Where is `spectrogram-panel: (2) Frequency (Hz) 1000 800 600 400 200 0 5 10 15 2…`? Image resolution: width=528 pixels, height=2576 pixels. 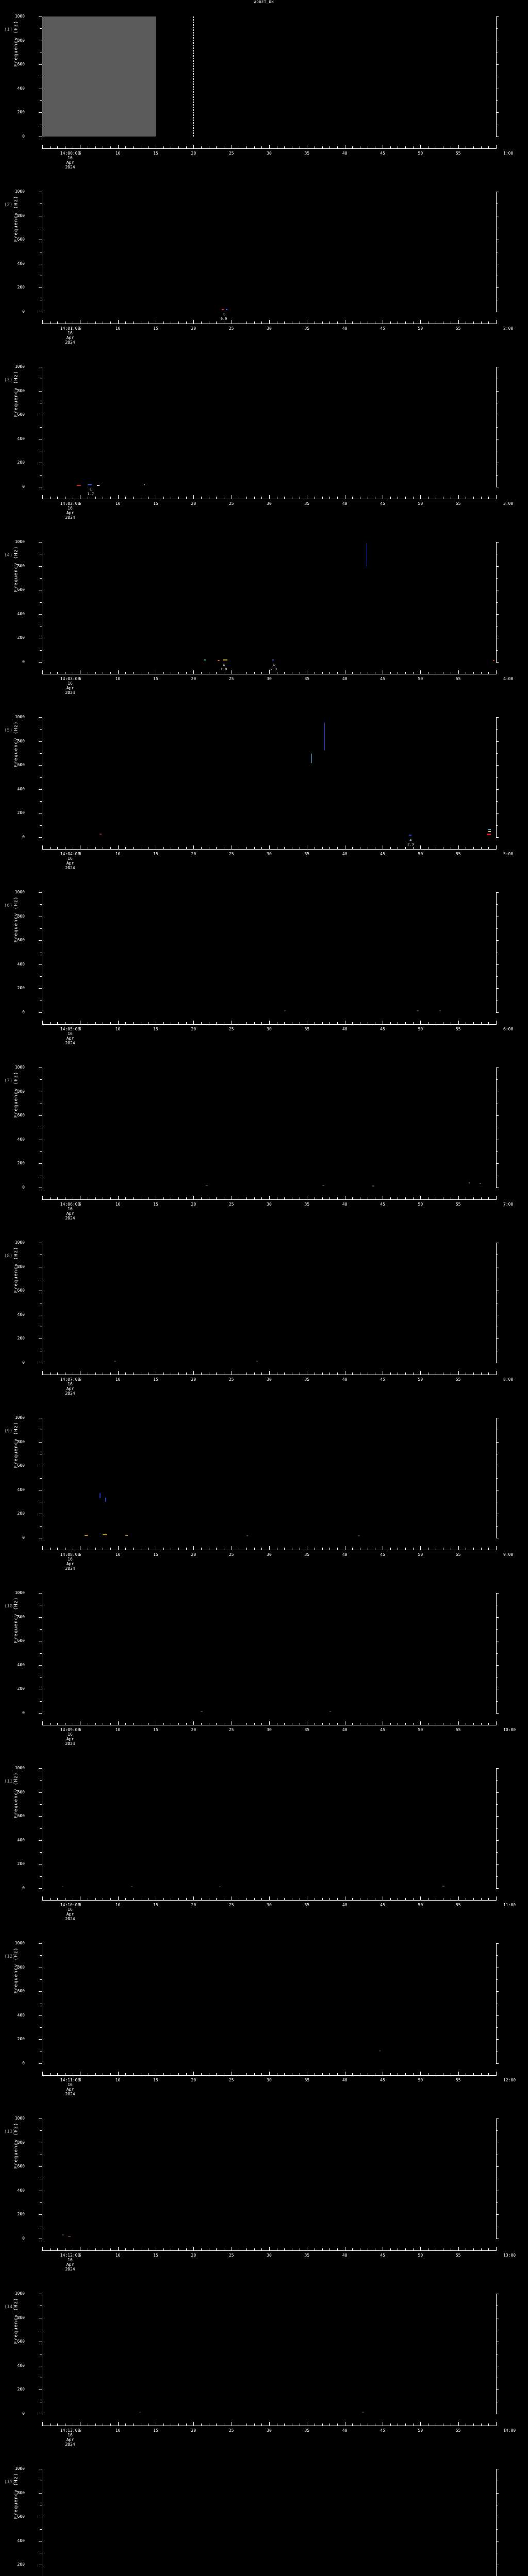
spectrogram-panel: (2) Frequency (Hz) 1000 800 600 400 200 0 5 10 15 2… is located at coordinates (264, 267).